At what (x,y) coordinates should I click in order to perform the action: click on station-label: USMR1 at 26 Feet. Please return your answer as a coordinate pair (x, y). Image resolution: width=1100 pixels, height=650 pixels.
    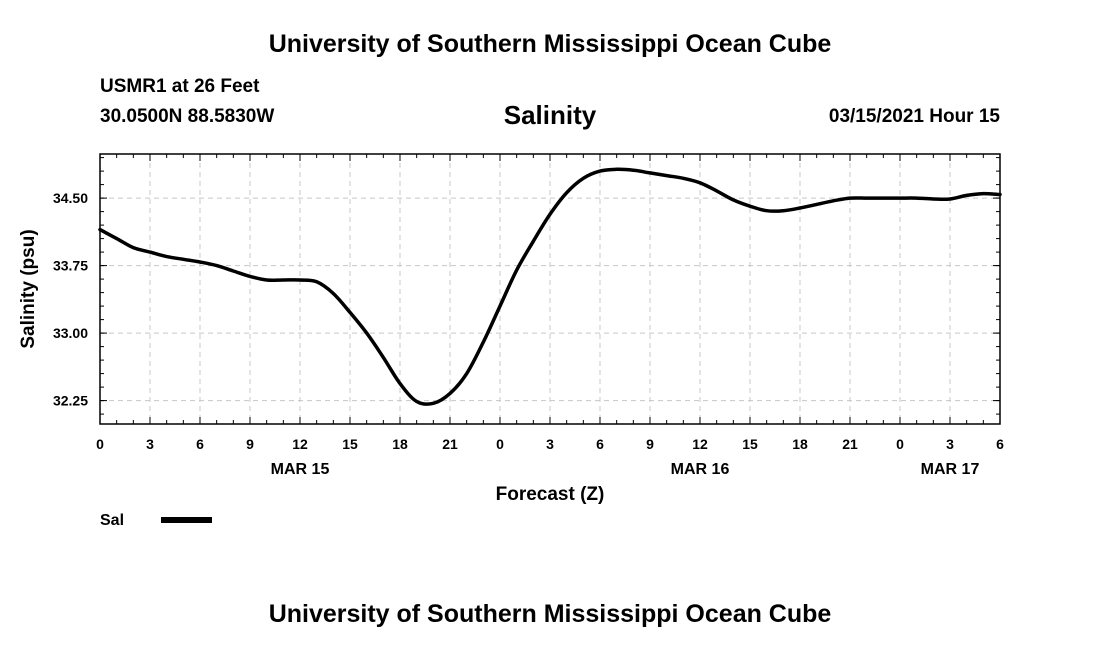
    Looking at the image, I should click on (180, 86).